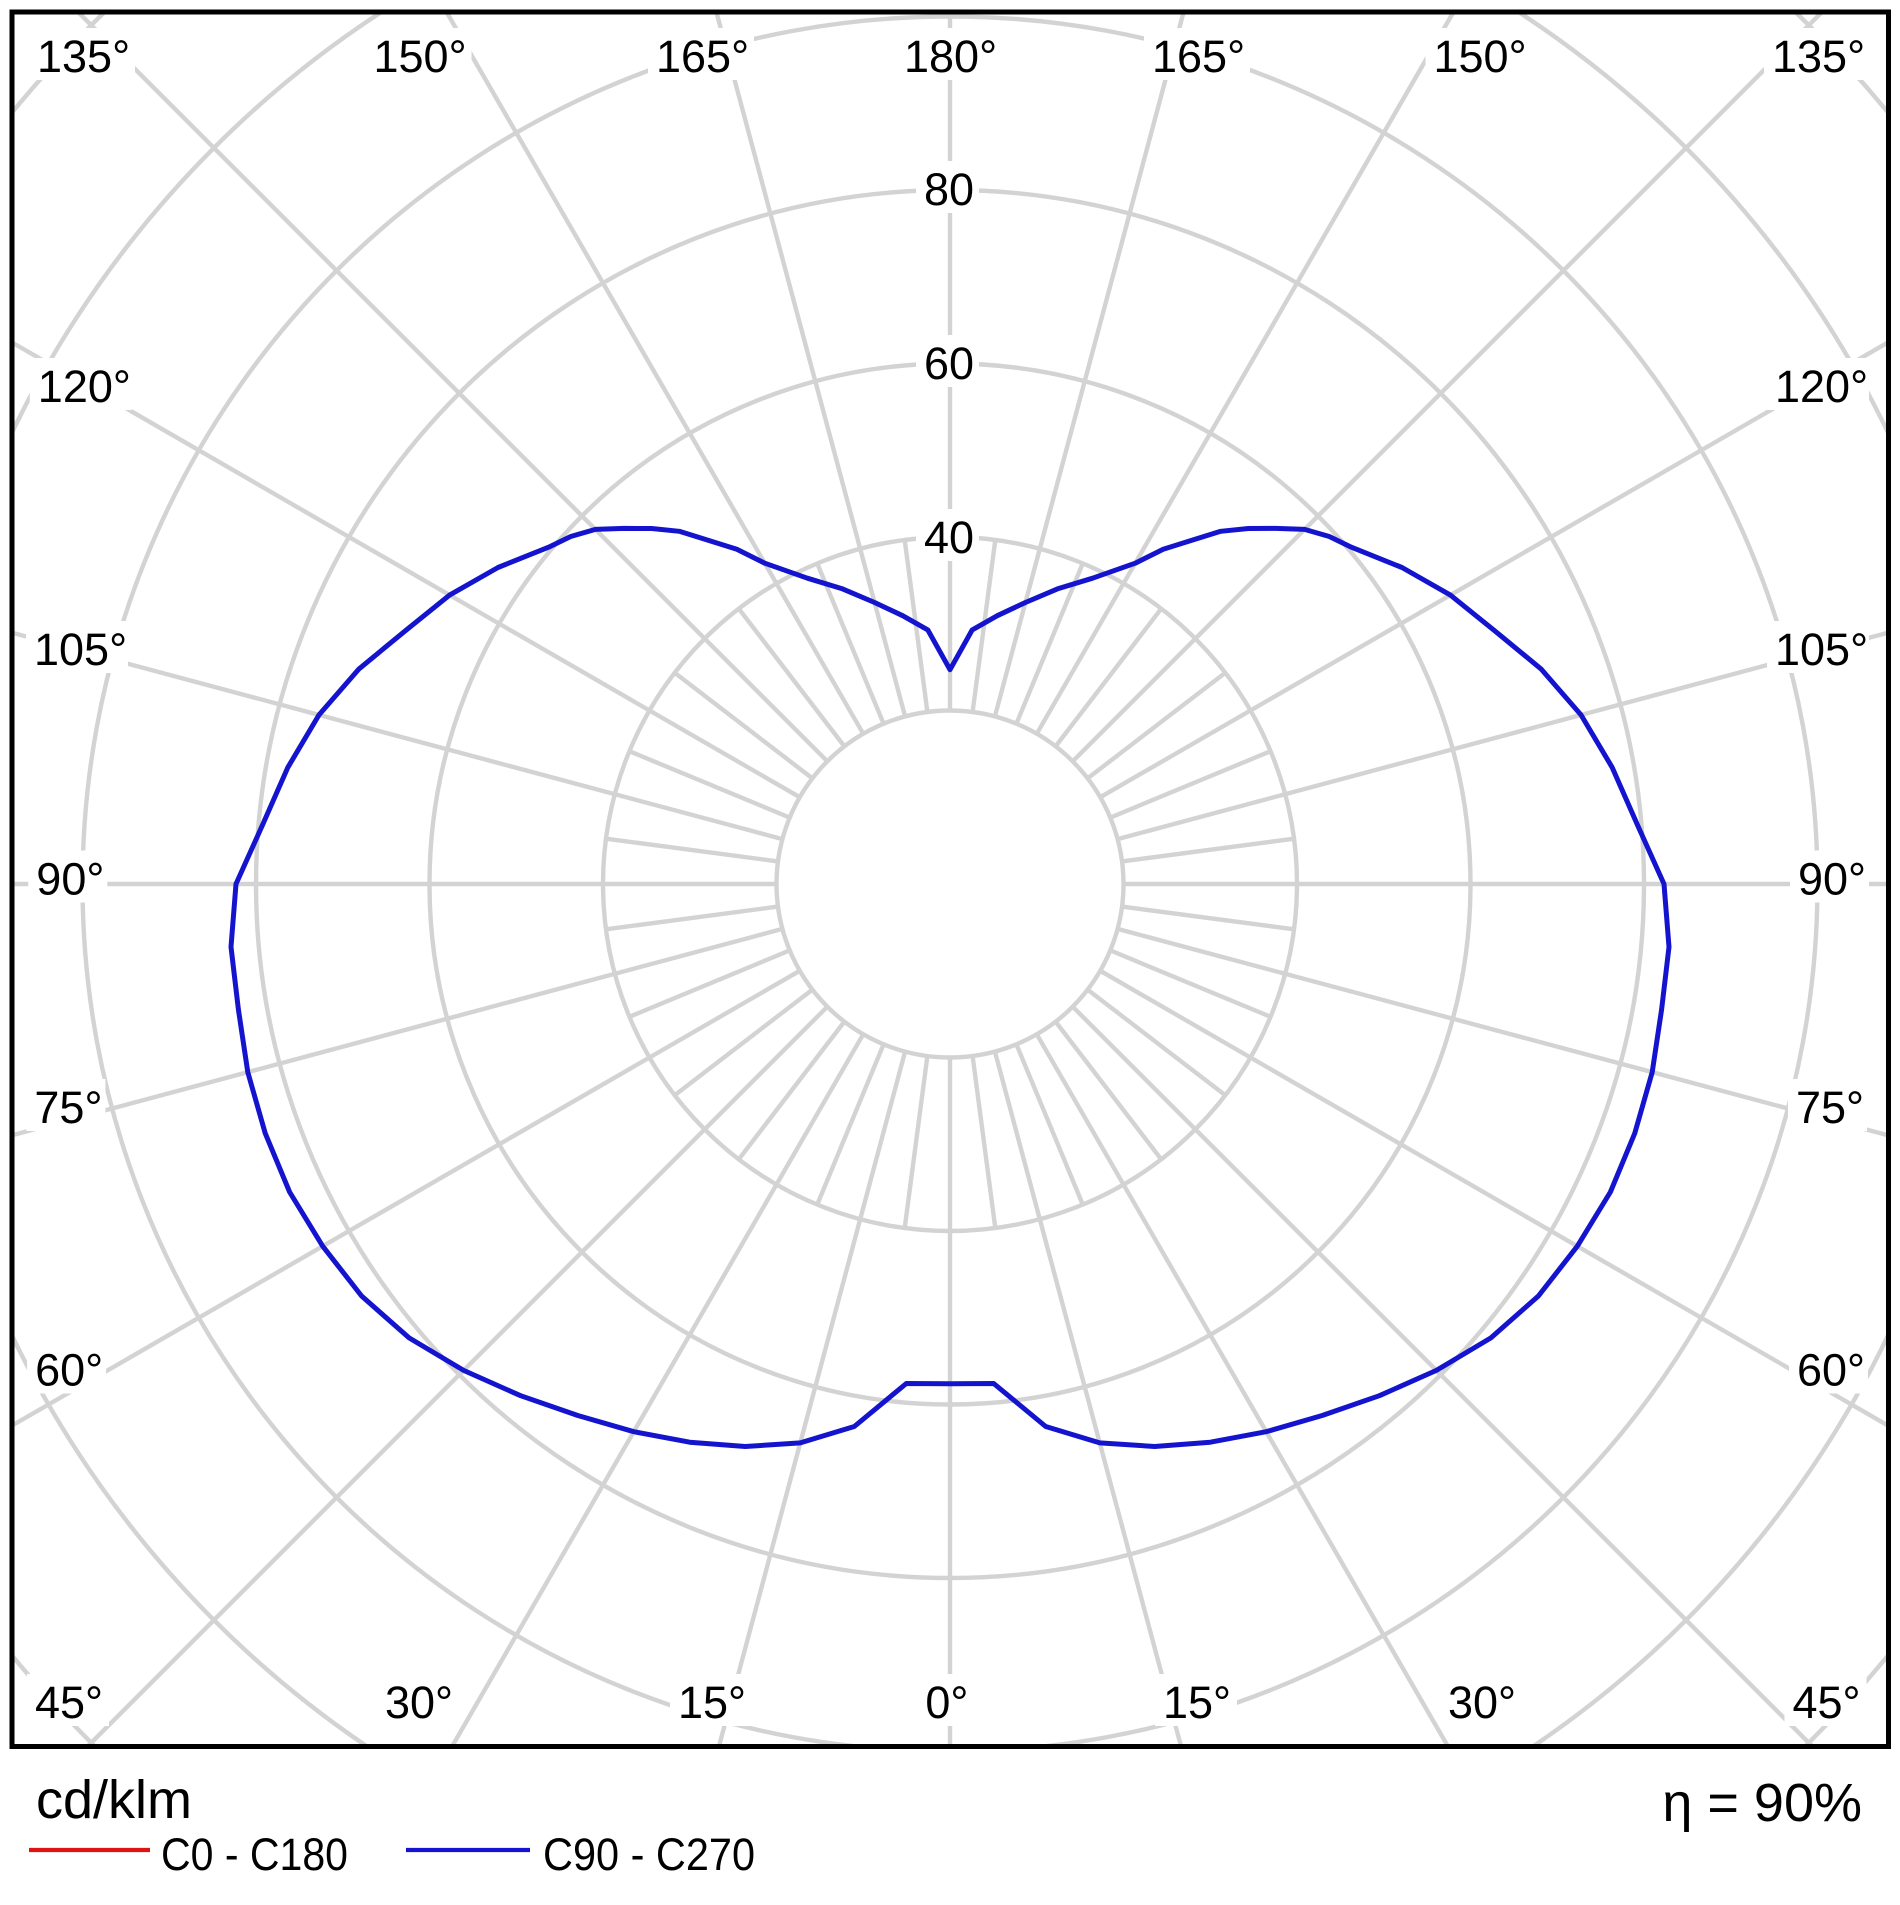 This screenshot has height=1905, width=1900. Describe the element at coordinates (946, 1702) in the screenshot. I see `svg-text: 0°` at that location.